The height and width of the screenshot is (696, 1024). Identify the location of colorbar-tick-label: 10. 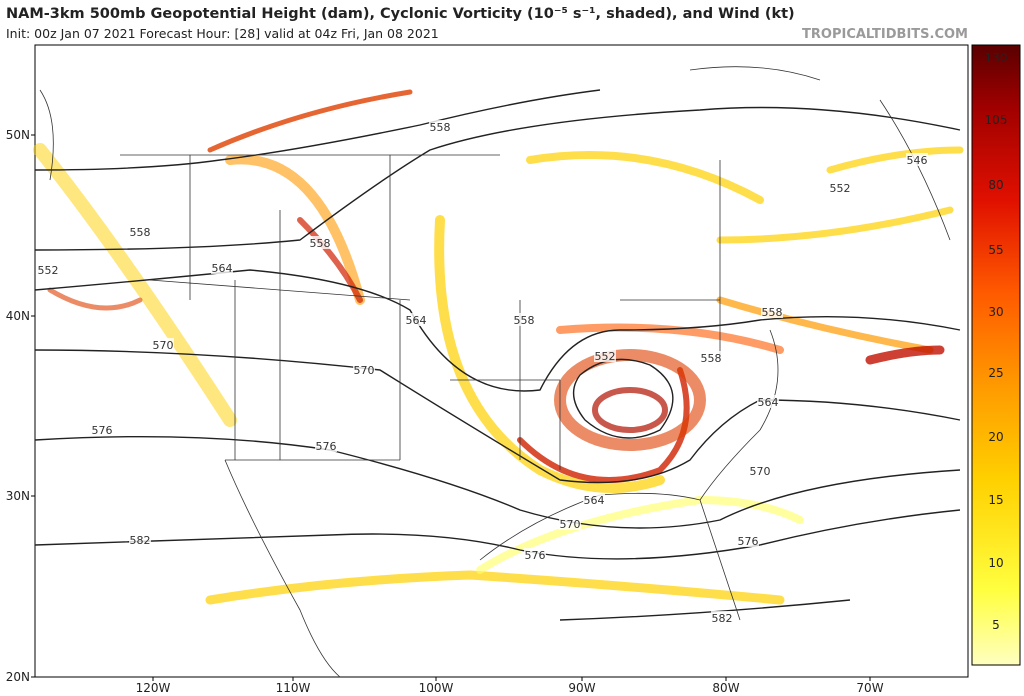
(995, 563).